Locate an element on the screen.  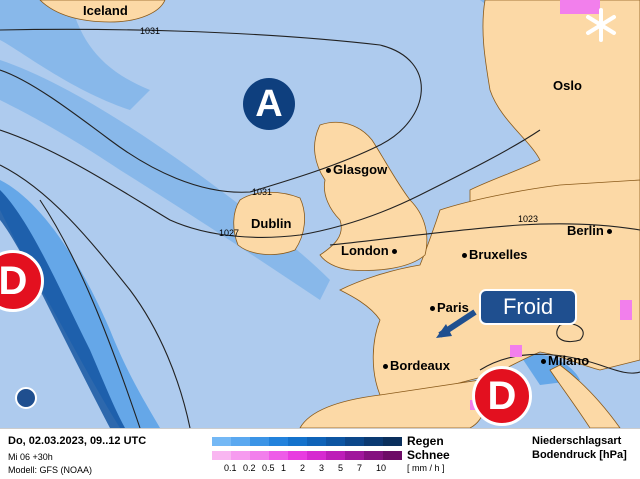
rain-label: Regen is located at coordinates (425, 441).